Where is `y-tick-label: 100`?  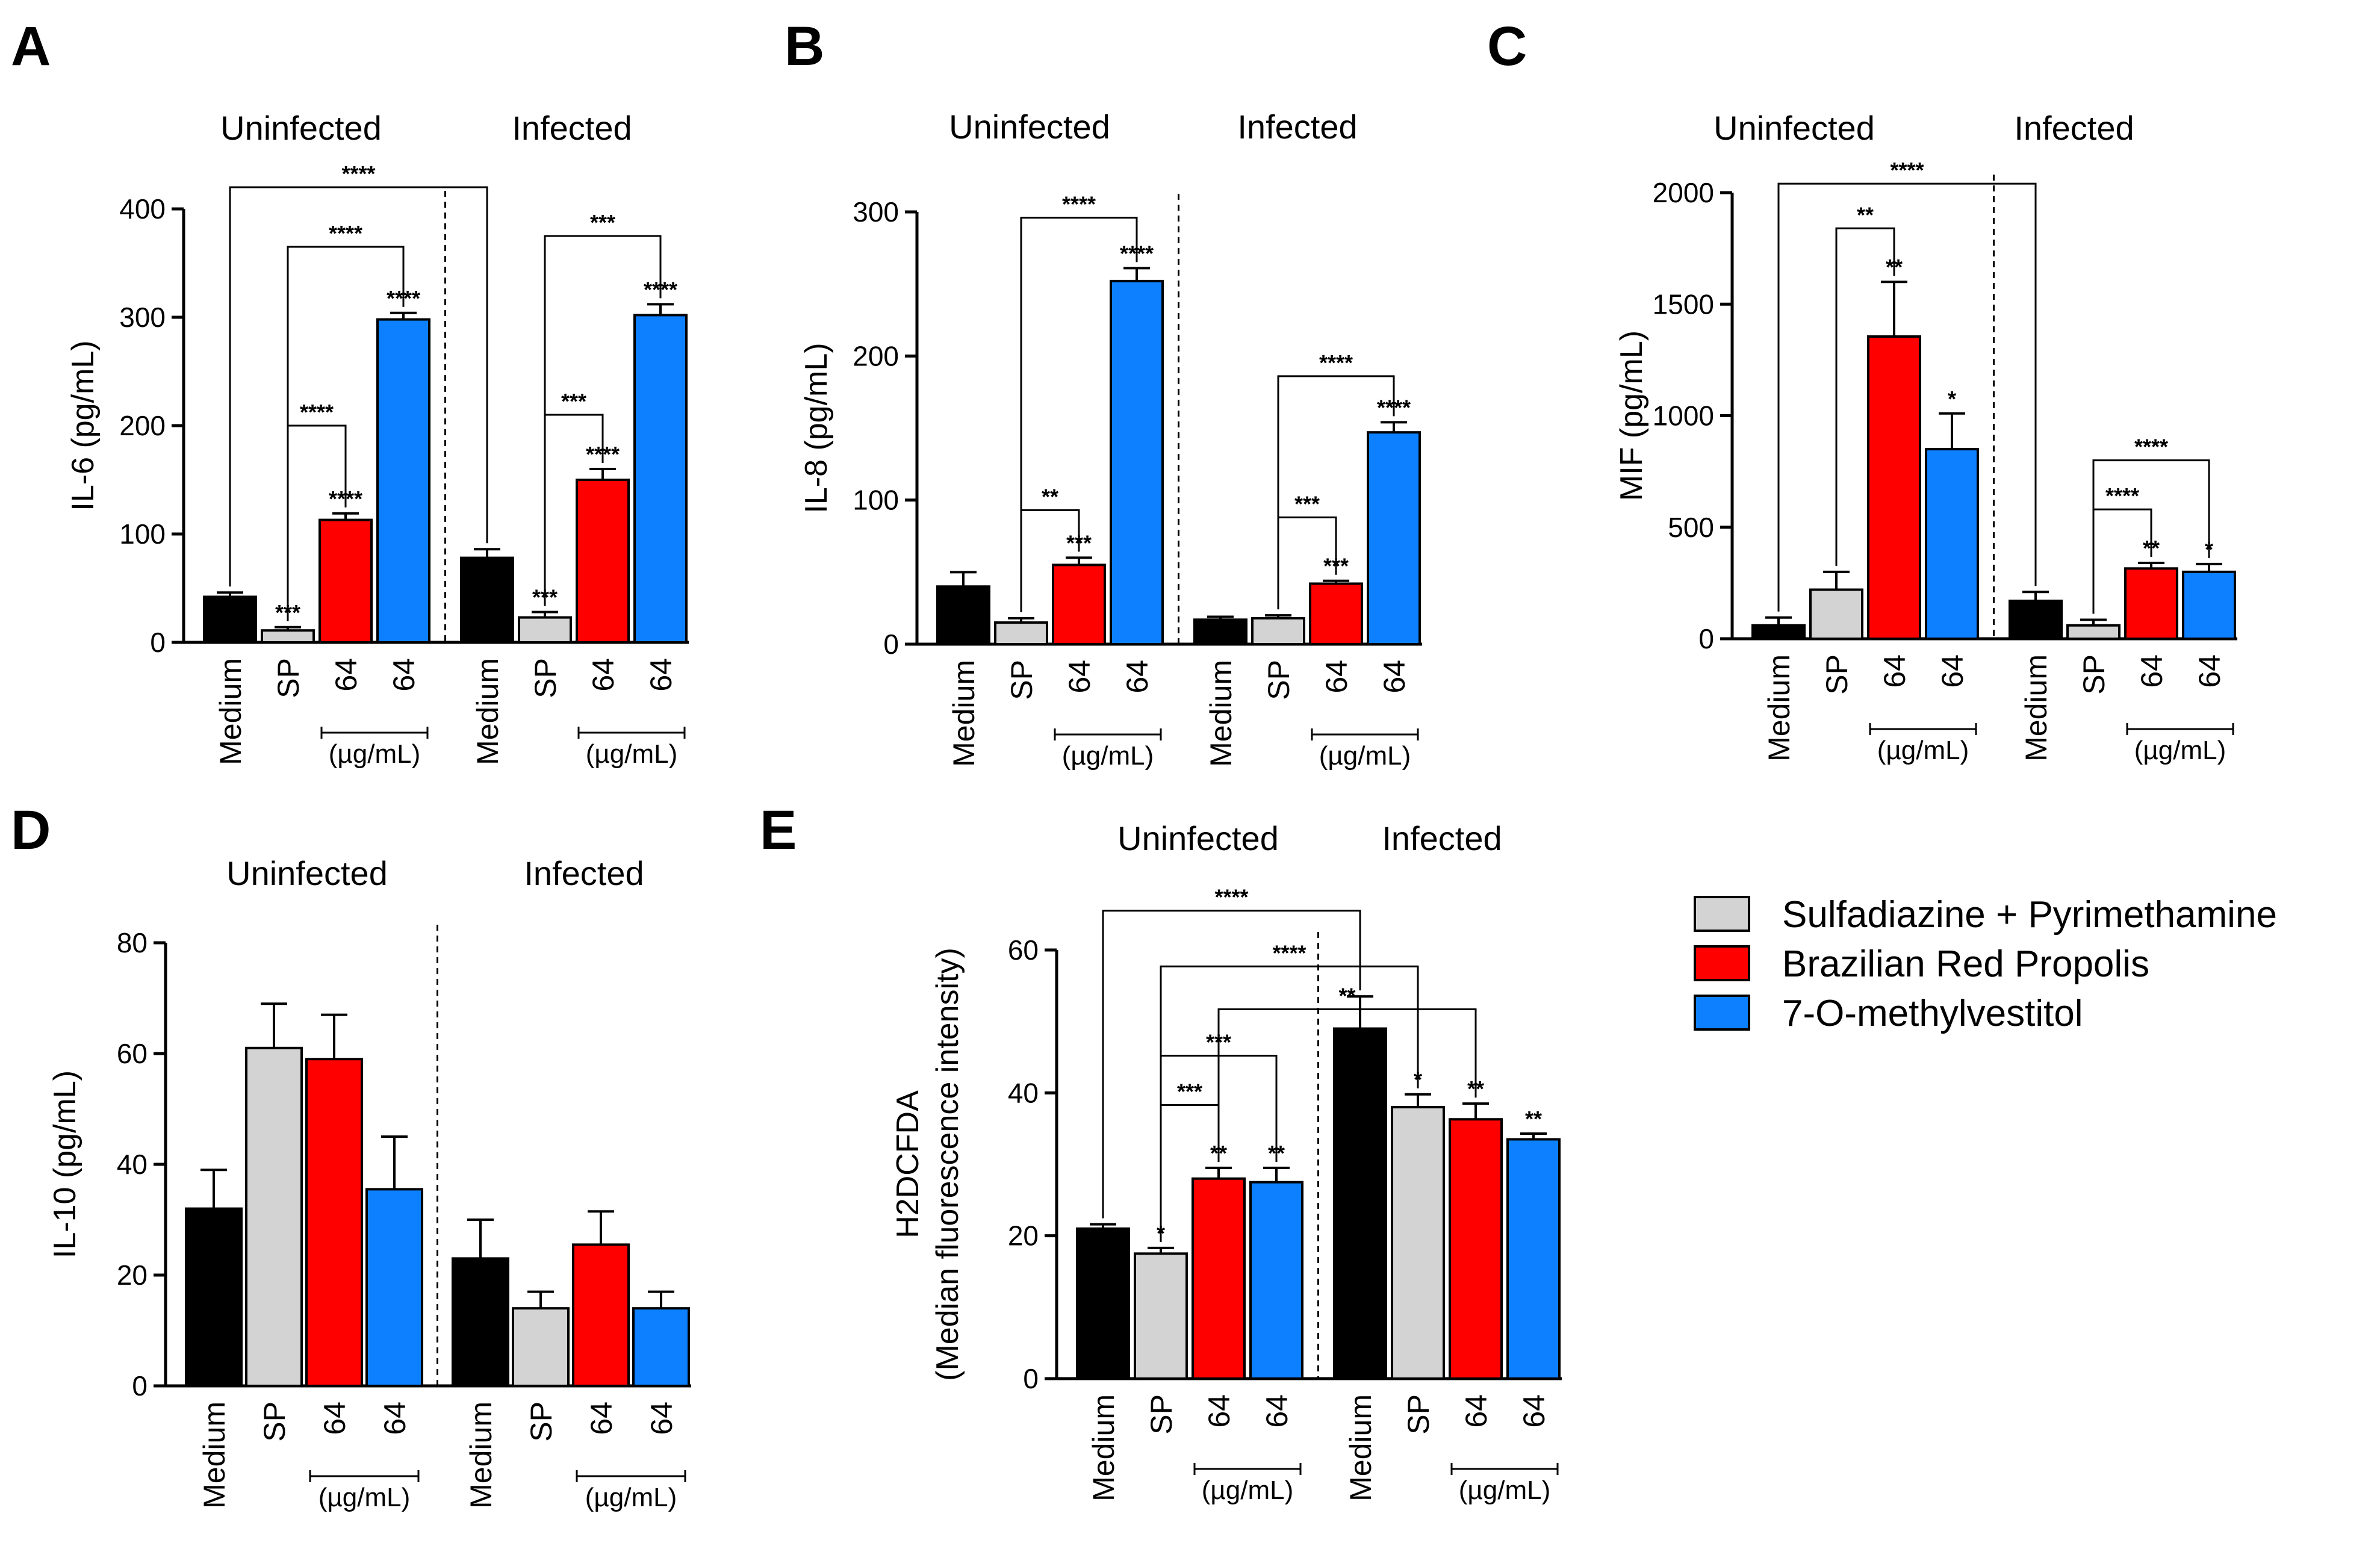 y-tick-label: 100 is located at coordinates (142, 534).